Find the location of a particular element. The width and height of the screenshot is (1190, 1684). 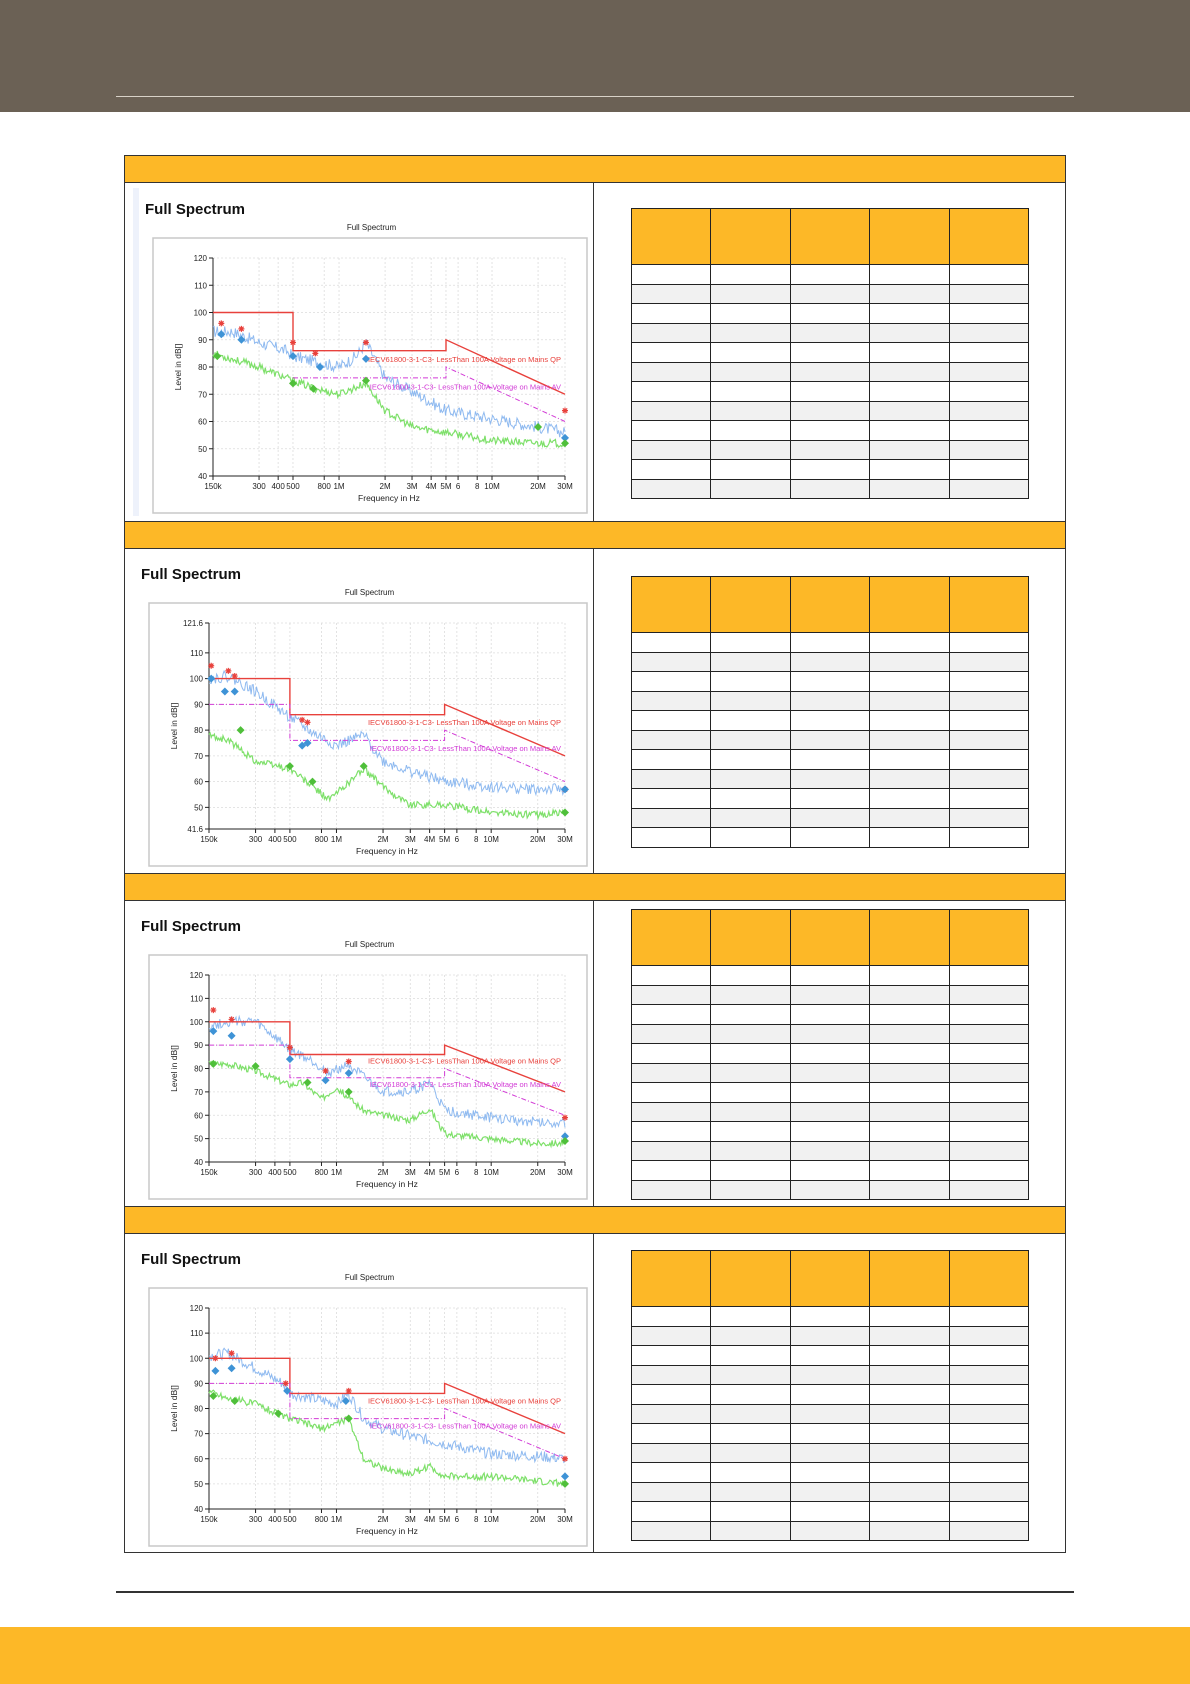

y-tick-label: 90 is located at coordinates (198, 704).